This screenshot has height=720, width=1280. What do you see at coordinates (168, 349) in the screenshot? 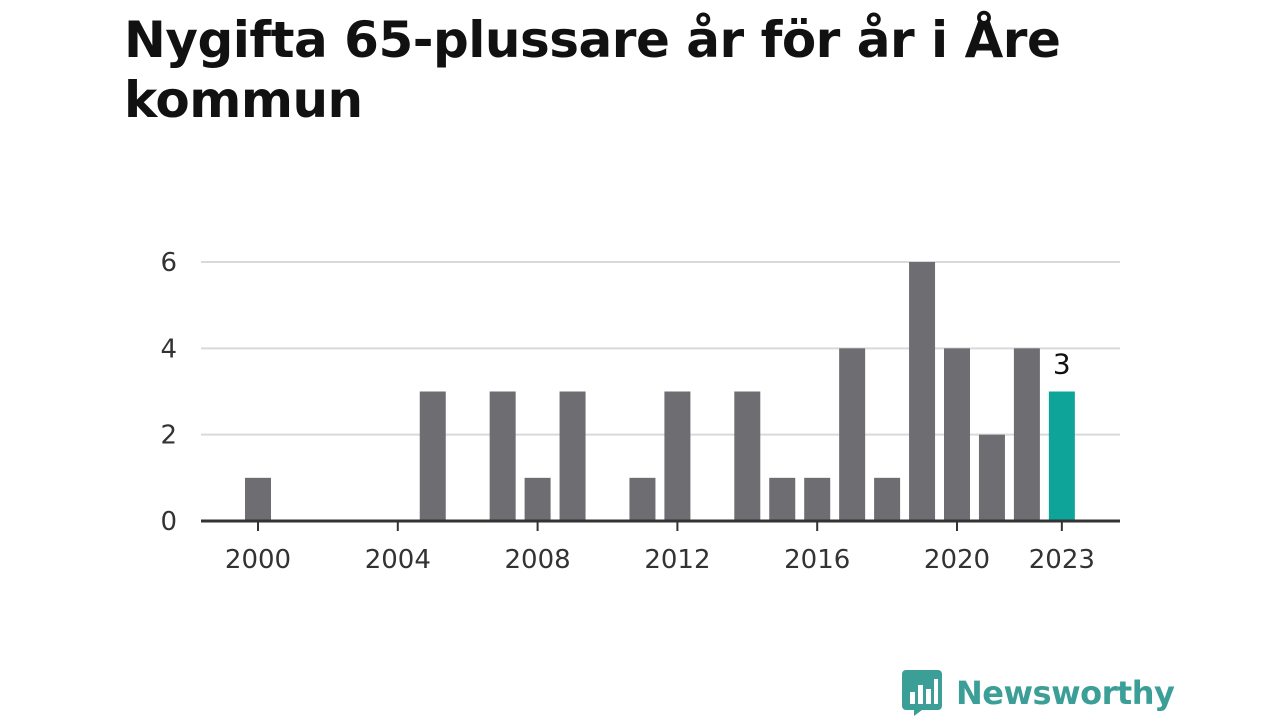
I see `y-tick-label: 4` at bounding box center [168, 349].